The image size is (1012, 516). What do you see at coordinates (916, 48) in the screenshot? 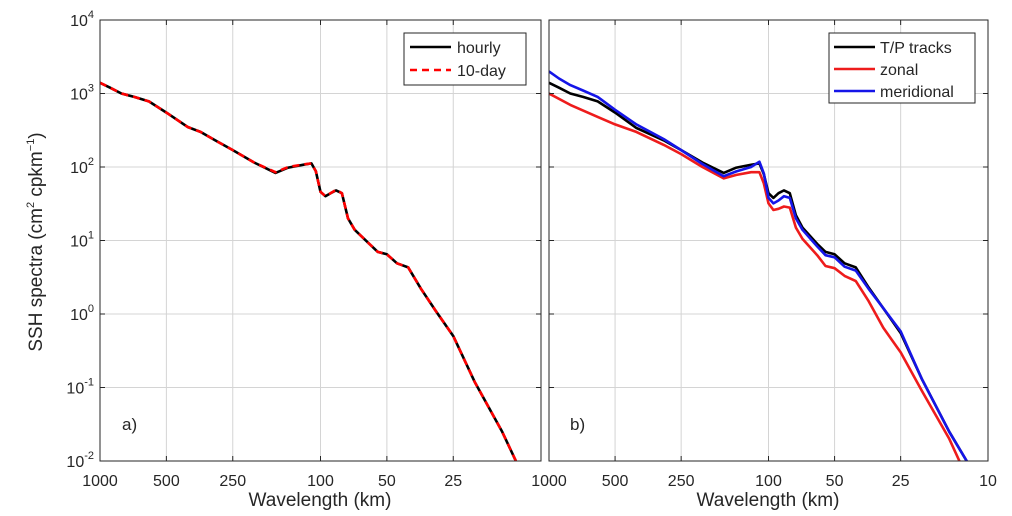
I see `legend-label-tp-tracks: T/P tracks` at bounding box center [916, 48].